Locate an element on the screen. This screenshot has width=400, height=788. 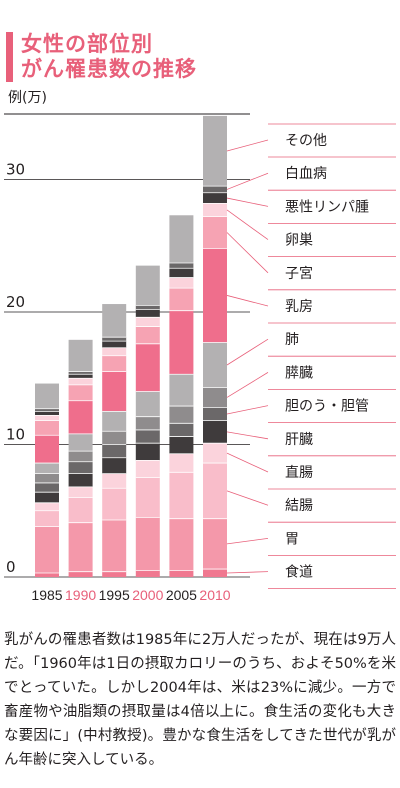
legend-label: 悪性リンパ腫 is located at coordinates (327, 207).